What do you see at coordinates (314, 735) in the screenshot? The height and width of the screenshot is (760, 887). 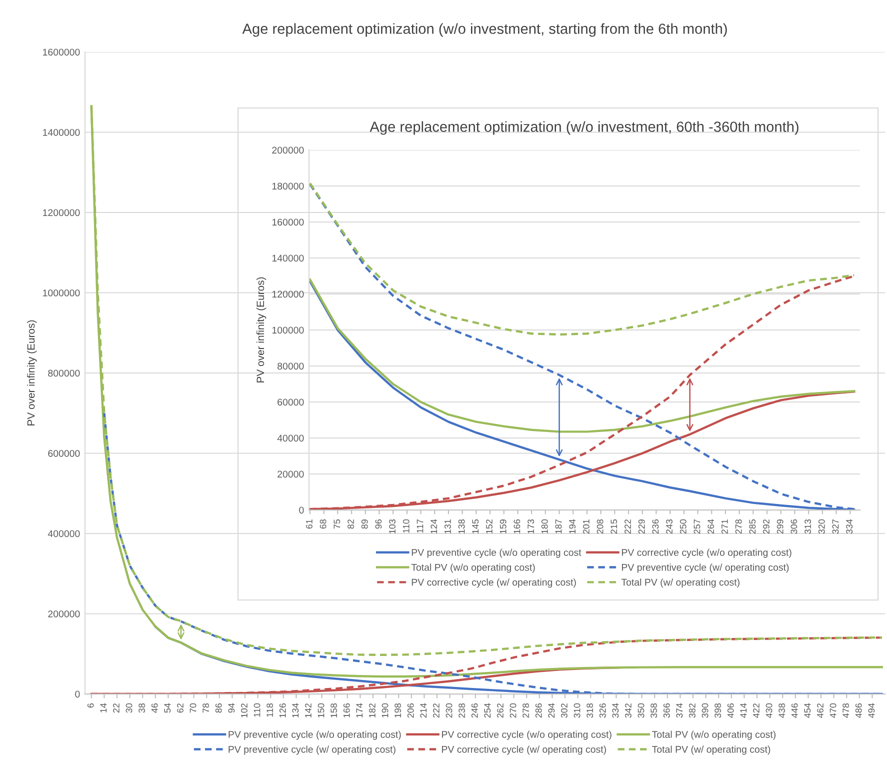 I see `legend-label: PV preventive cycle (w/o operating cost)` at bounding box center [314, 735].